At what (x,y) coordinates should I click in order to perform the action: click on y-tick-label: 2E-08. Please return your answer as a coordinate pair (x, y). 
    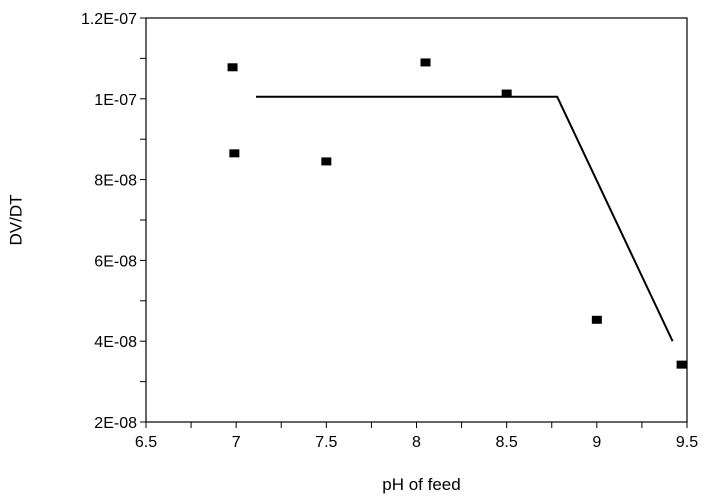
    Looking at the image, I should click on (115, 423).